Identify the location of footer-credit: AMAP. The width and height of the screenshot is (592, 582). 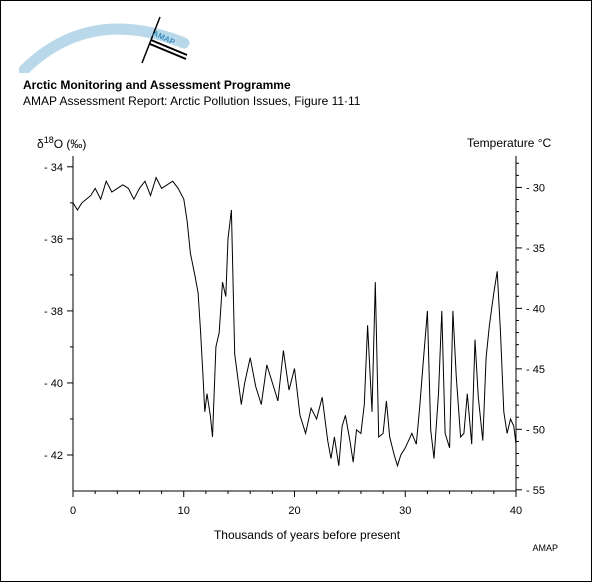
(545, 548).